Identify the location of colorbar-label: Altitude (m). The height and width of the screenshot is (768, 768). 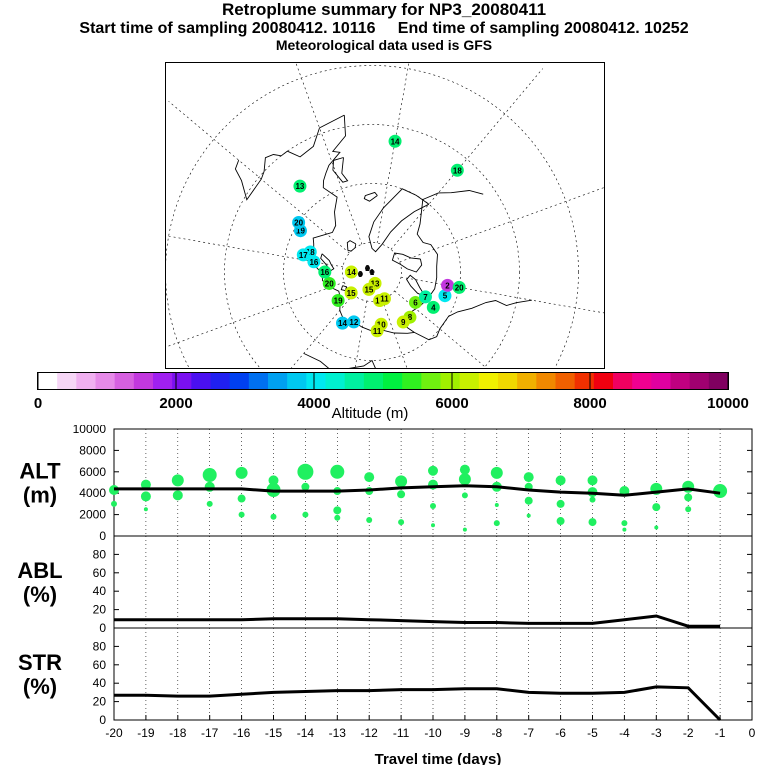
(370, 413).